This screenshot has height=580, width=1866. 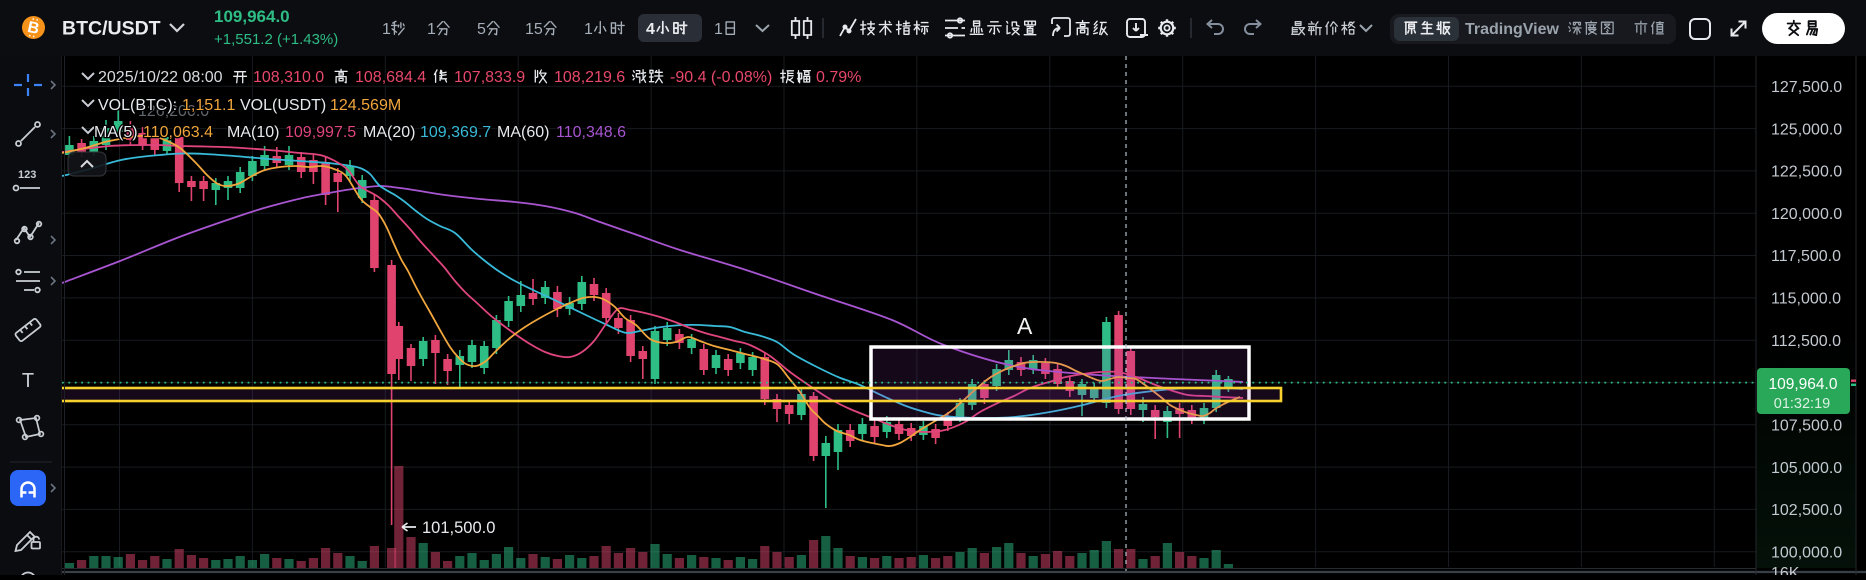 What do you see at coordinates (1806, 425) in the screenshot?
I see `svg-text: 107,500.0` at bounding box center [1806, 425].